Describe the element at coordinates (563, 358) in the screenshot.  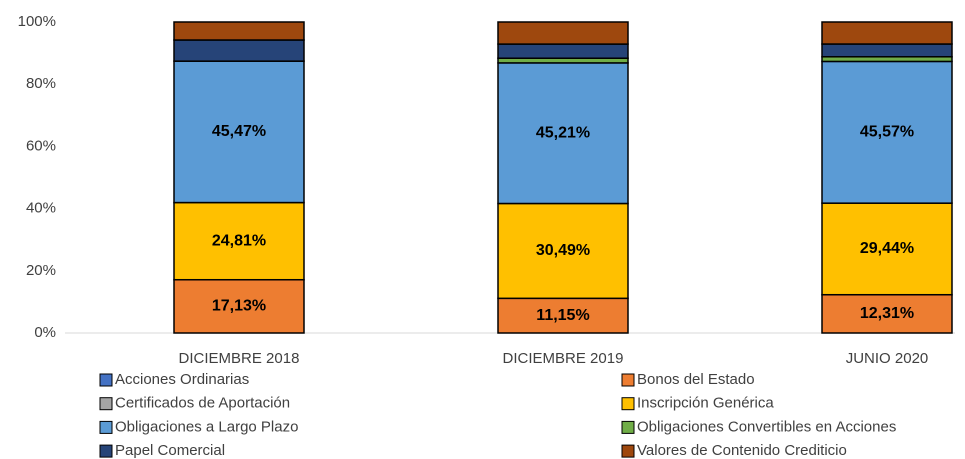
I see `x-tick-label: DICIEMBRE 2019` at that location.